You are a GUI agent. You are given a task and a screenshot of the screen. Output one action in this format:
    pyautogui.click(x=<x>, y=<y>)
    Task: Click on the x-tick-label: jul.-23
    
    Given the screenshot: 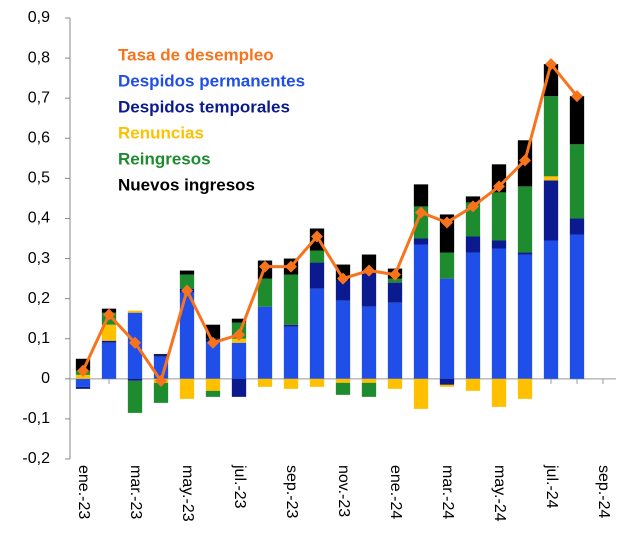 What is the action you would take?
    pyautogui.click(x=239, y=486)
    